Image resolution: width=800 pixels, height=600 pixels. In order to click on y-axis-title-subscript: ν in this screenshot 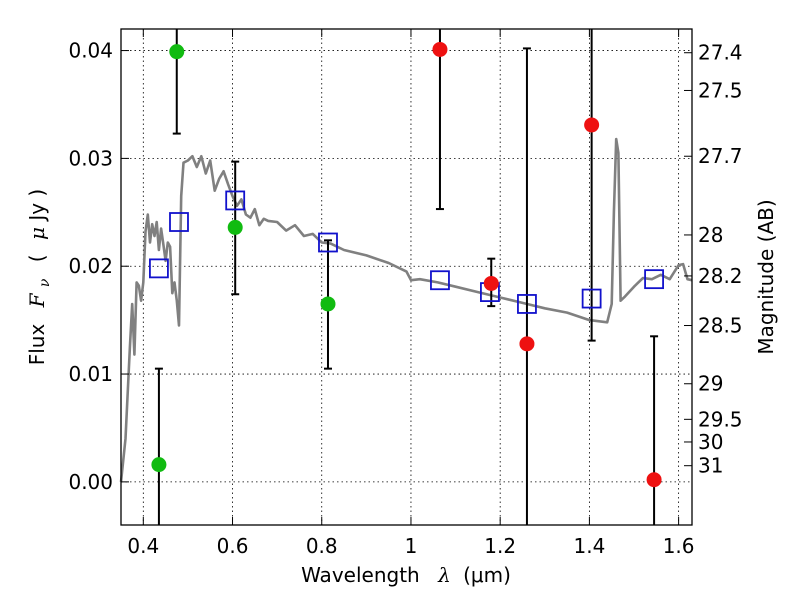, I will do `click(45, 282)`.